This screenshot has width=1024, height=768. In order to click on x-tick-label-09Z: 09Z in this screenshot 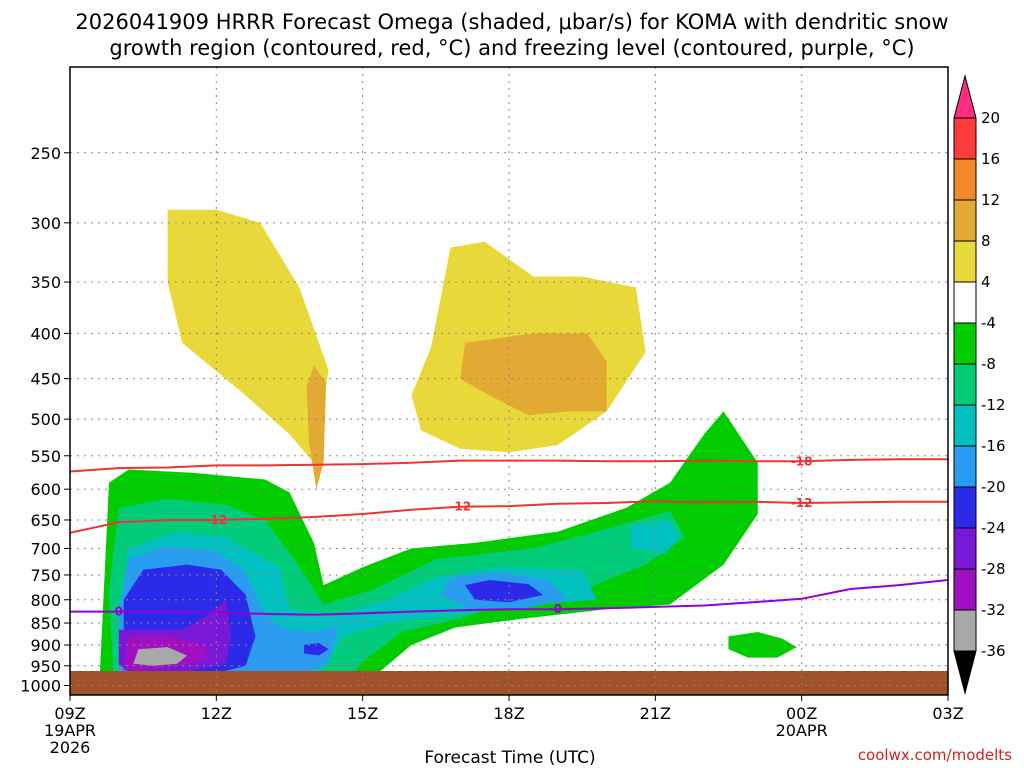, I will do `click(69, 713)`.